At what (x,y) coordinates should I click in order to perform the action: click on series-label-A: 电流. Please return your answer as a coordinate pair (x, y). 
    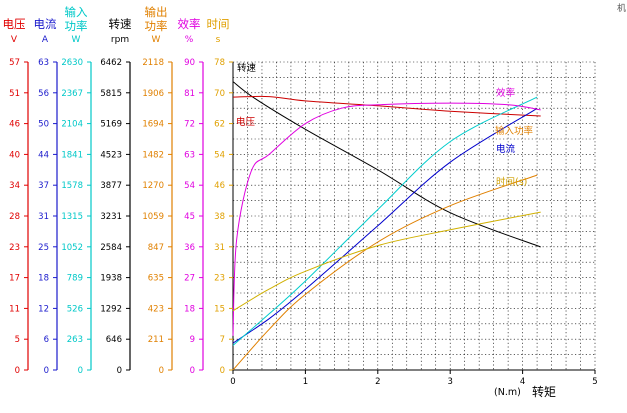
    Looking at the image, I should click on (506, 149).